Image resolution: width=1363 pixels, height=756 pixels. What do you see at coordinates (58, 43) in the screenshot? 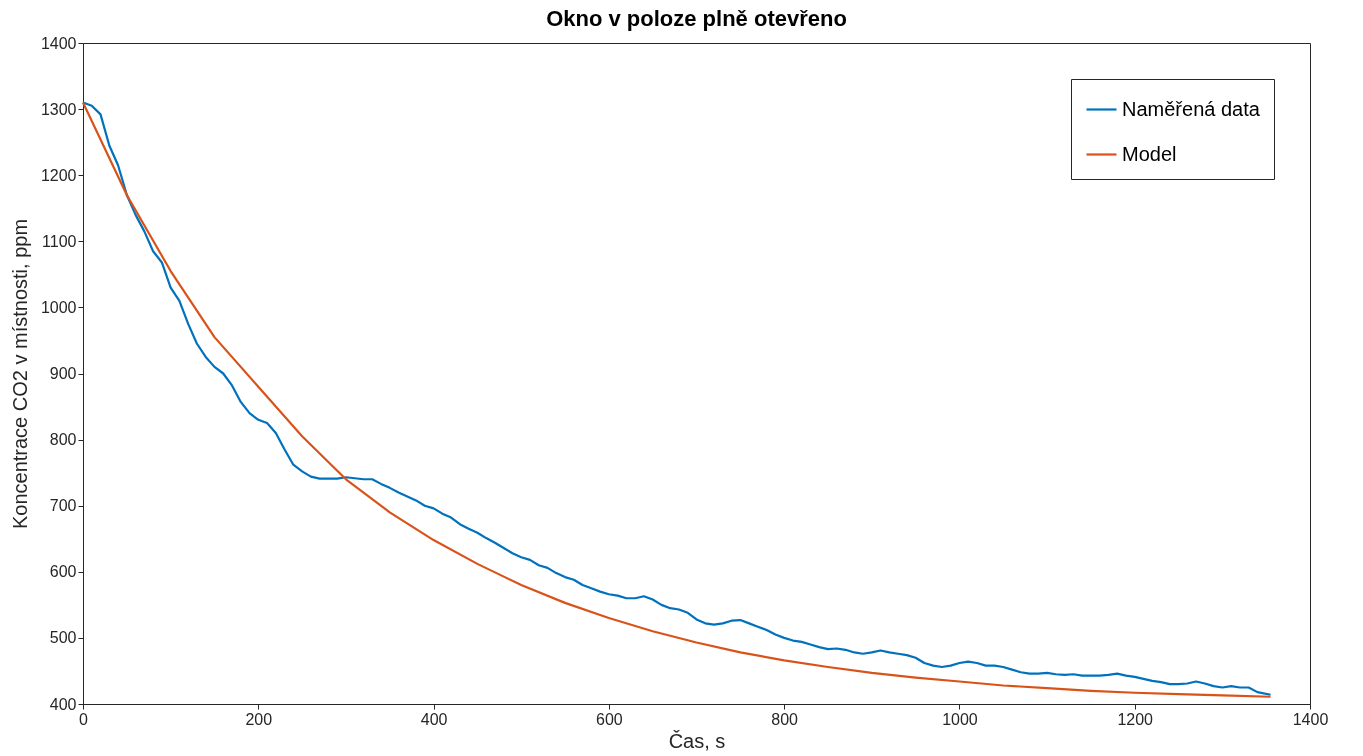
I see `y-tick-label: 1400` at bounding box center [58, 43].